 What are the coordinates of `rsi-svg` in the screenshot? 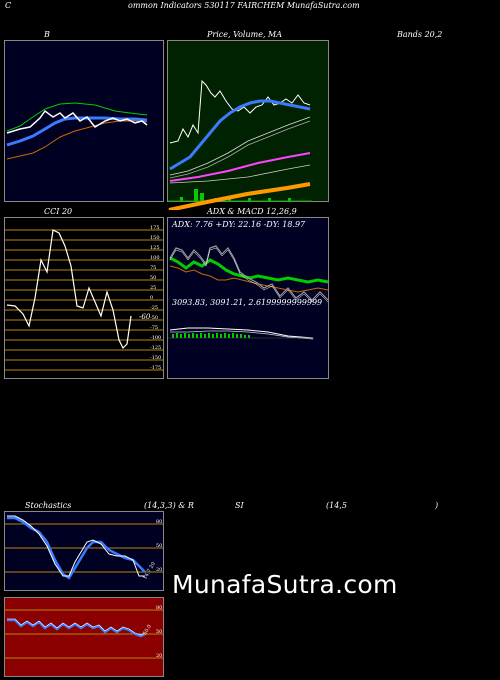 It's located at (84, 634).